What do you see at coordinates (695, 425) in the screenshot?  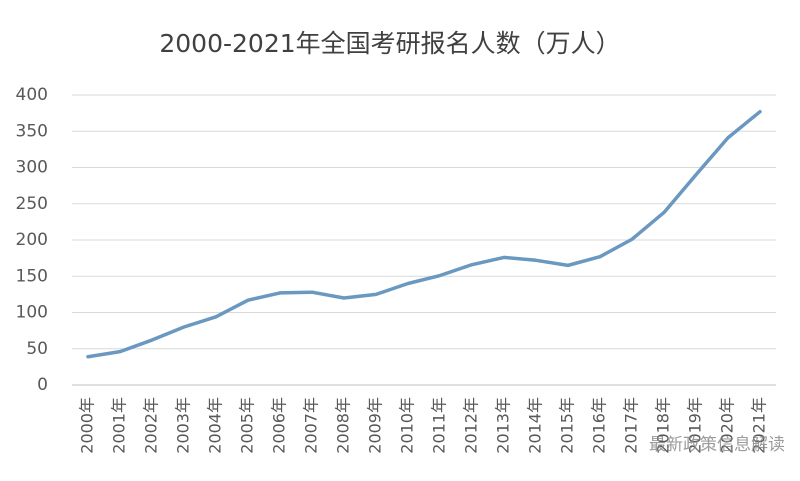 I see `x-tick-label: 2019年` at bounding box center [695, 425].